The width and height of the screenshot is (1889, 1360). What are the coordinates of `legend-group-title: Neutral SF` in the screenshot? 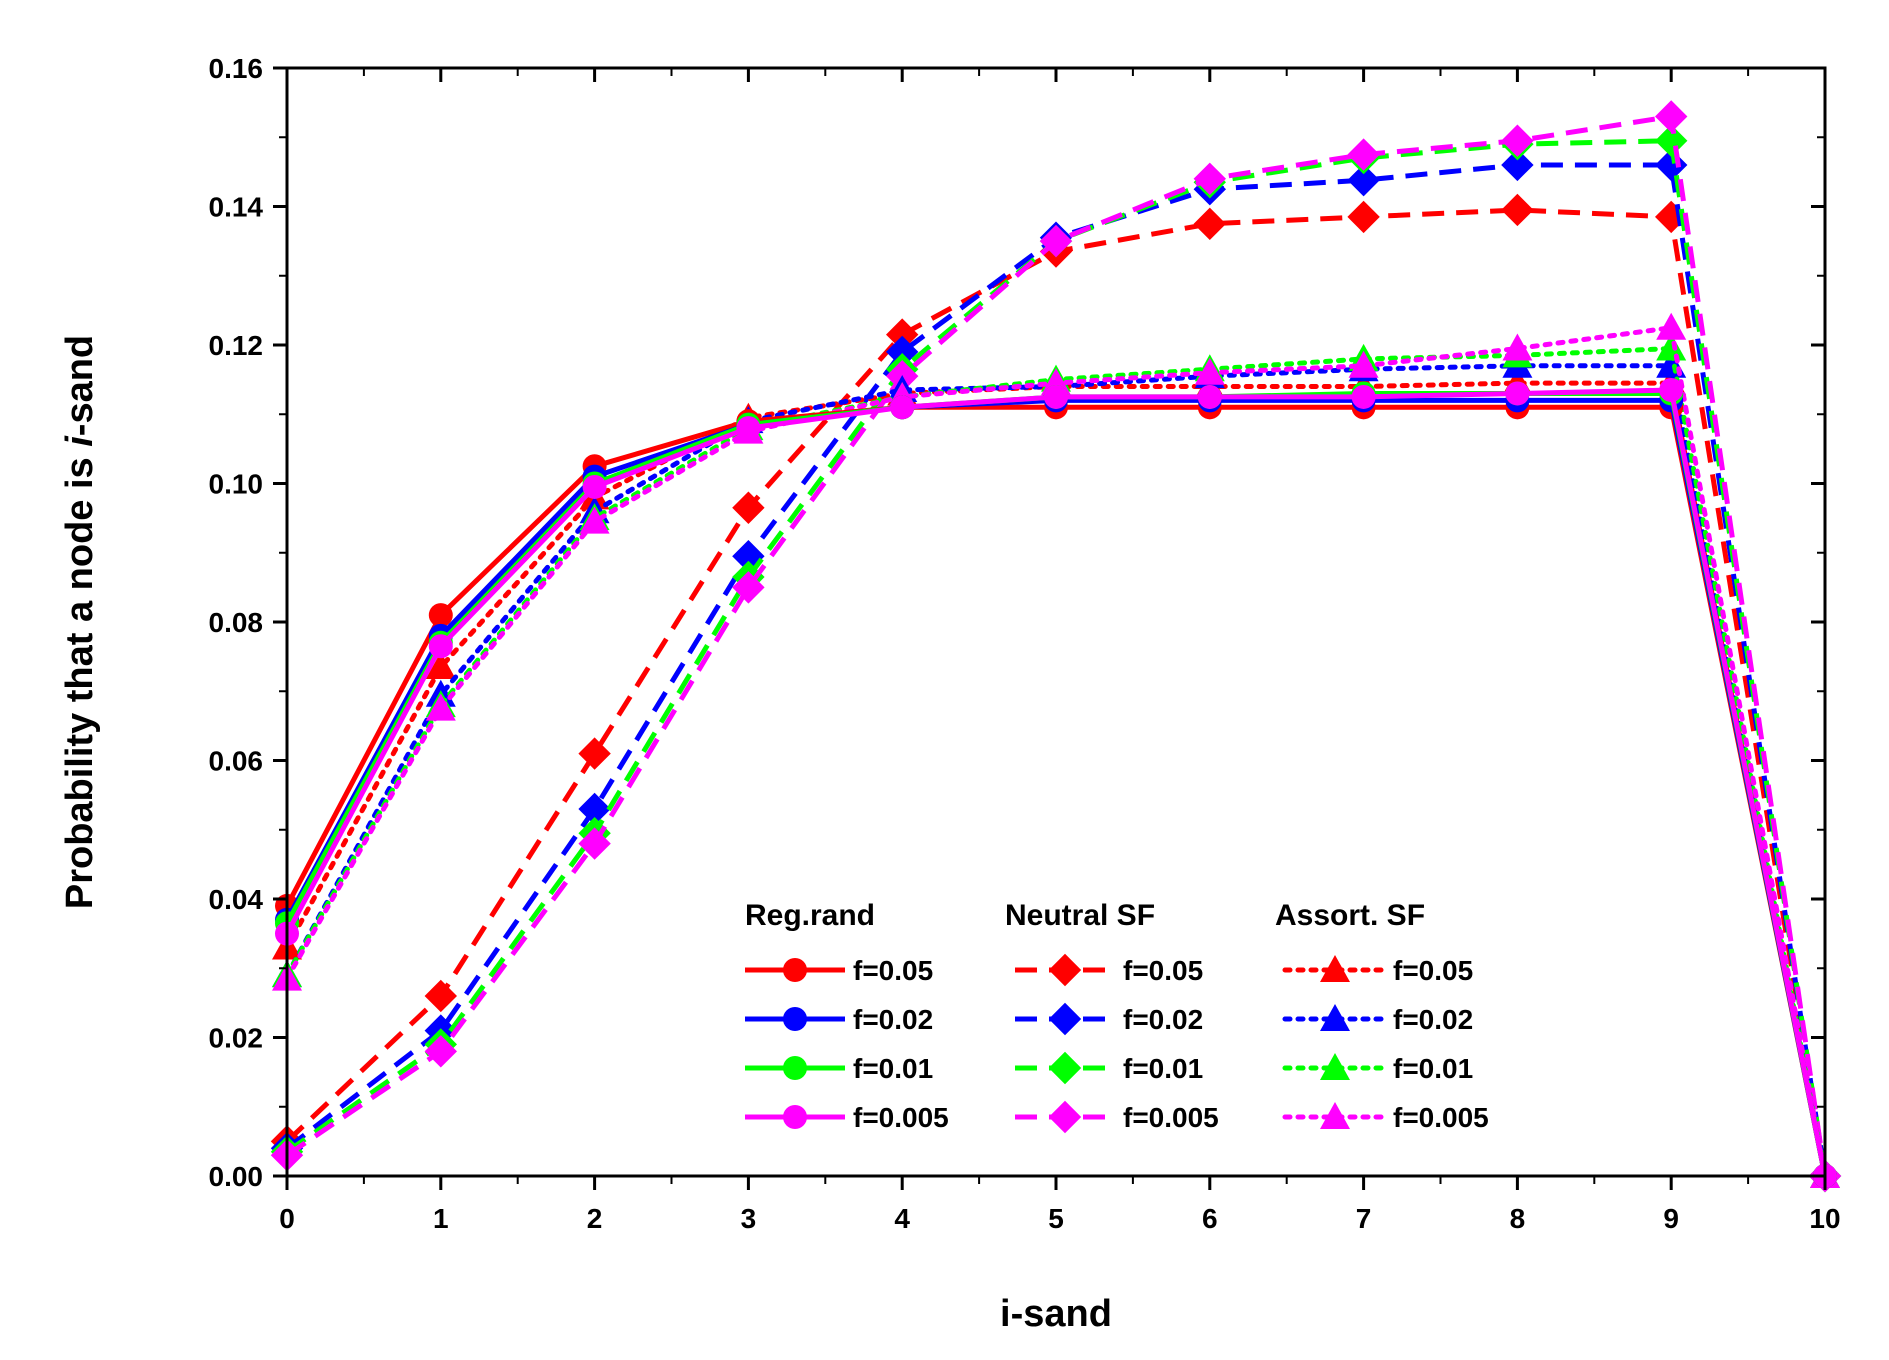 It's located at (1080, 915).